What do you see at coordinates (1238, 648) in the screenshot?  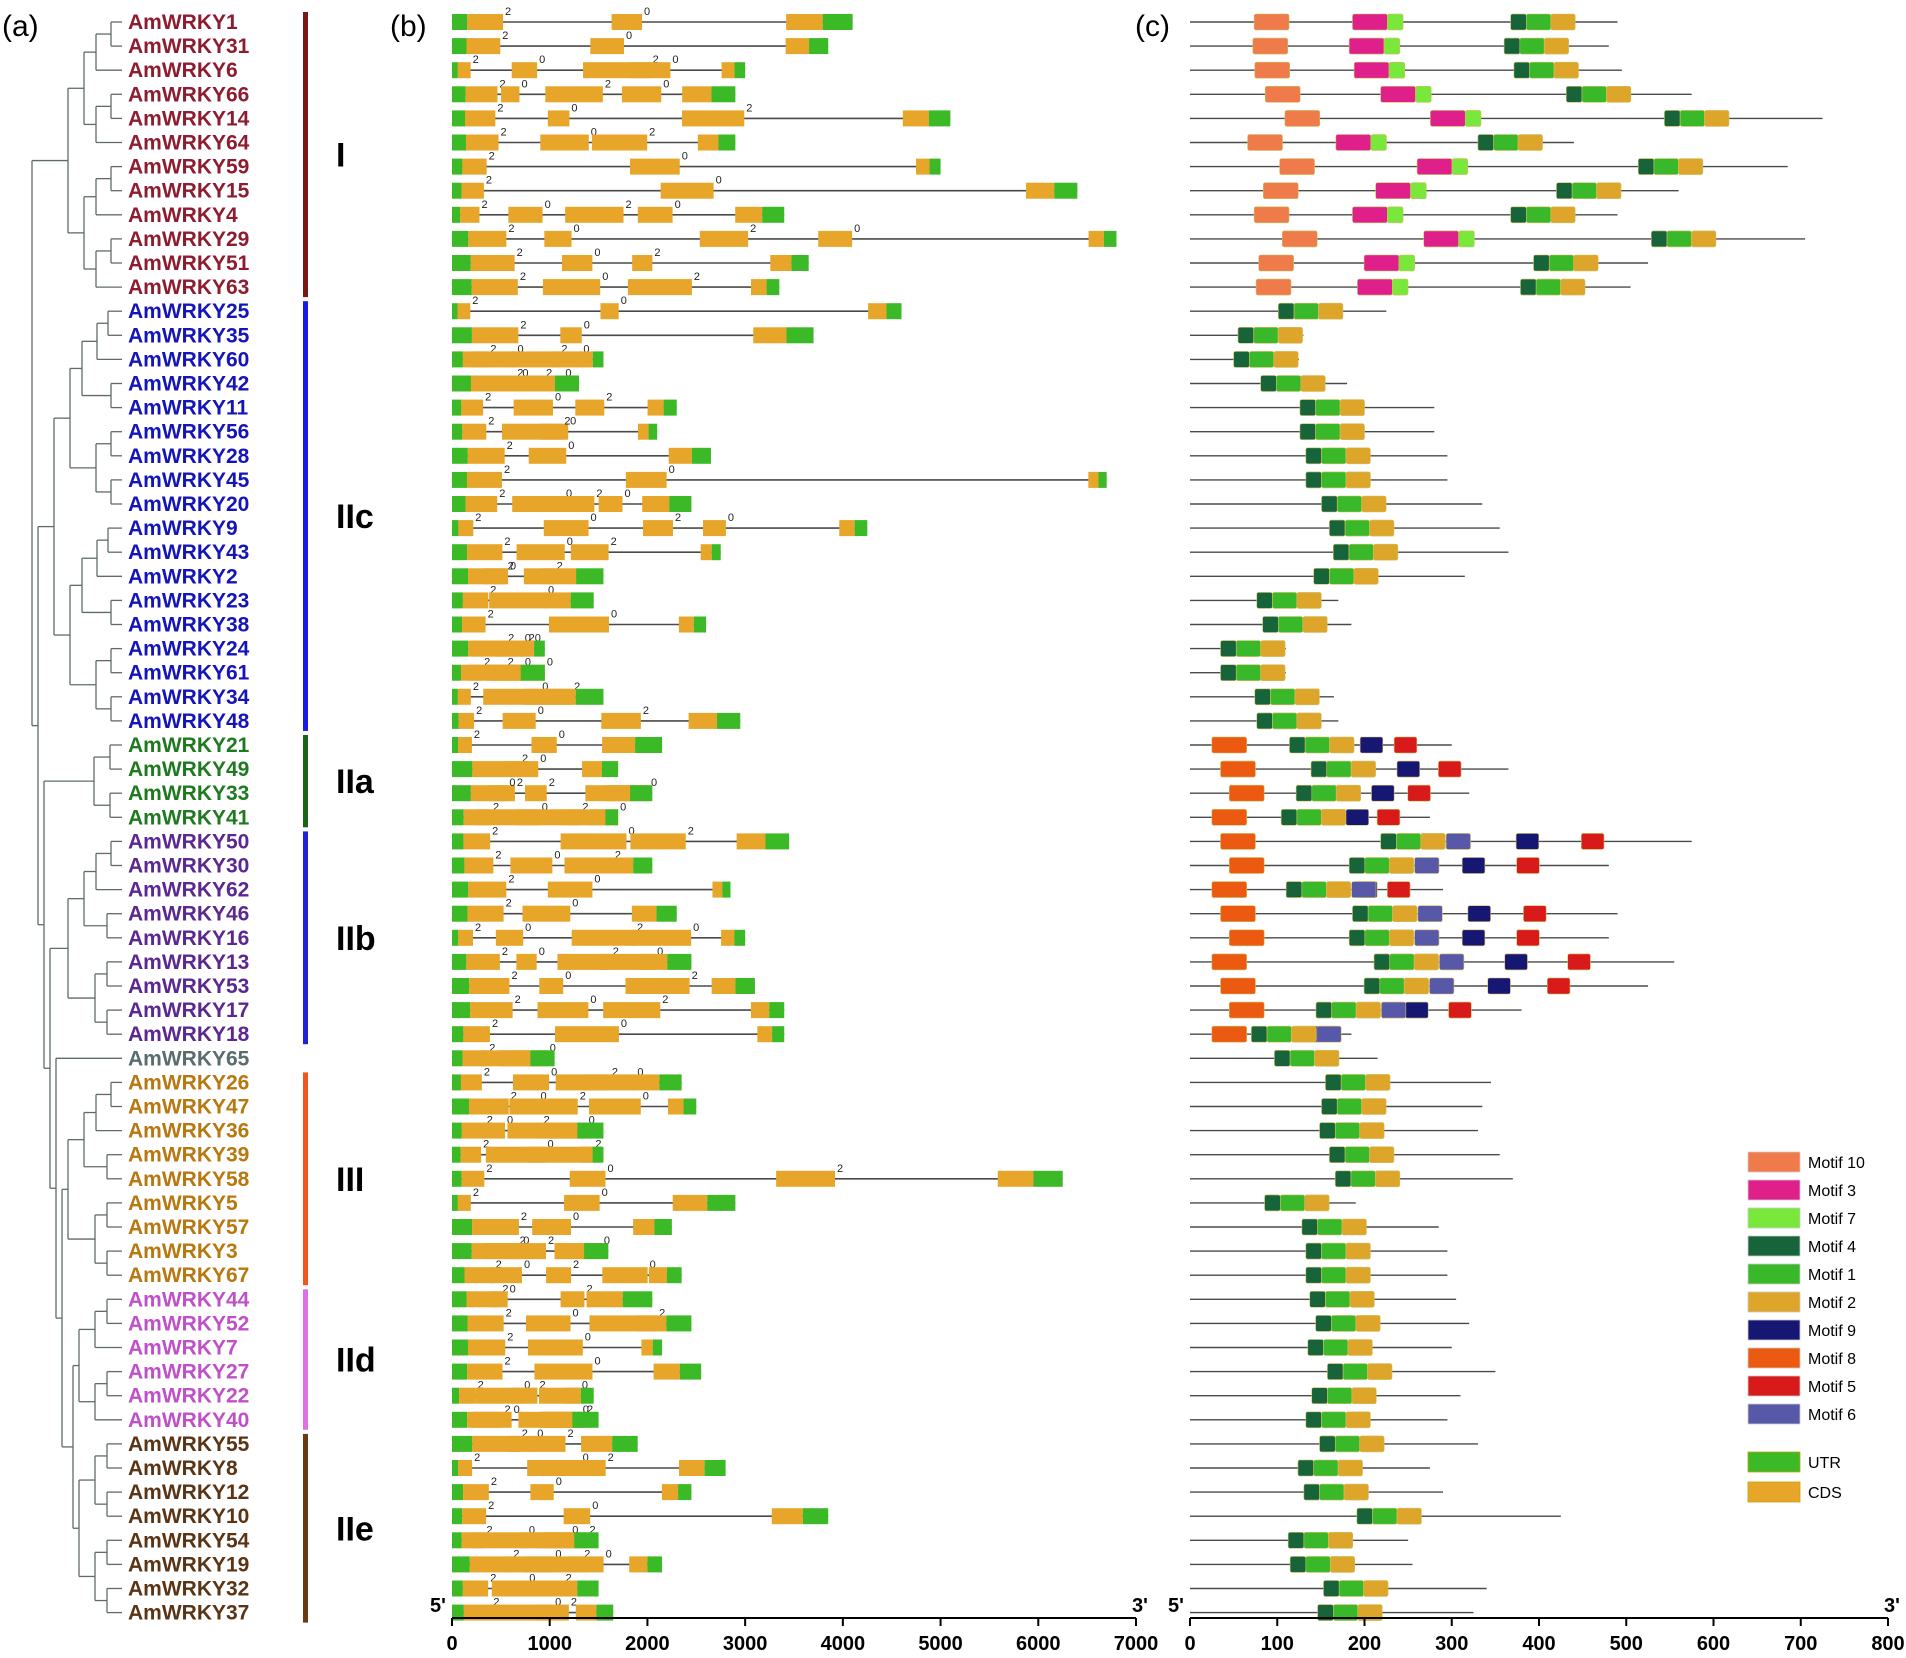 I see `motif-row-amwrky24` at bounding box center [1238, 648].